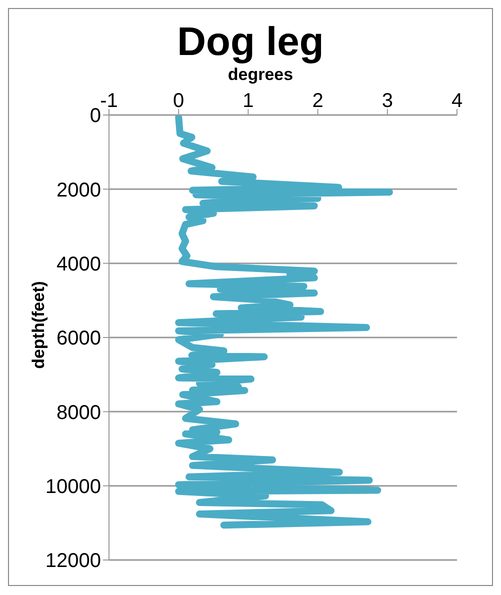 This screenshot has height=595, width=501. I want to click on x-tick-label: 2, so click(318, 101).